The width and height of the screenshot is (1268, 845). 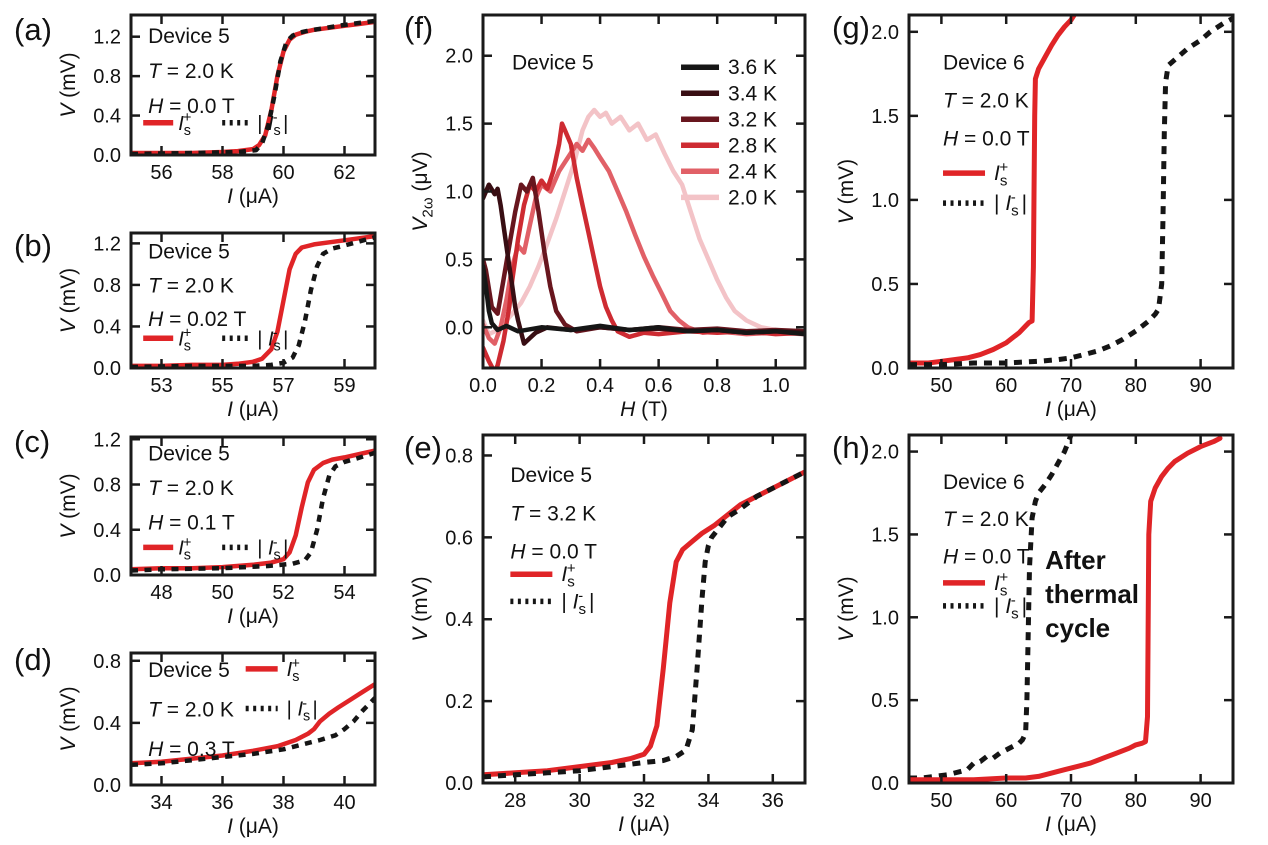 I want to click on panel-label-b: (b), so click(x=33, y=245).